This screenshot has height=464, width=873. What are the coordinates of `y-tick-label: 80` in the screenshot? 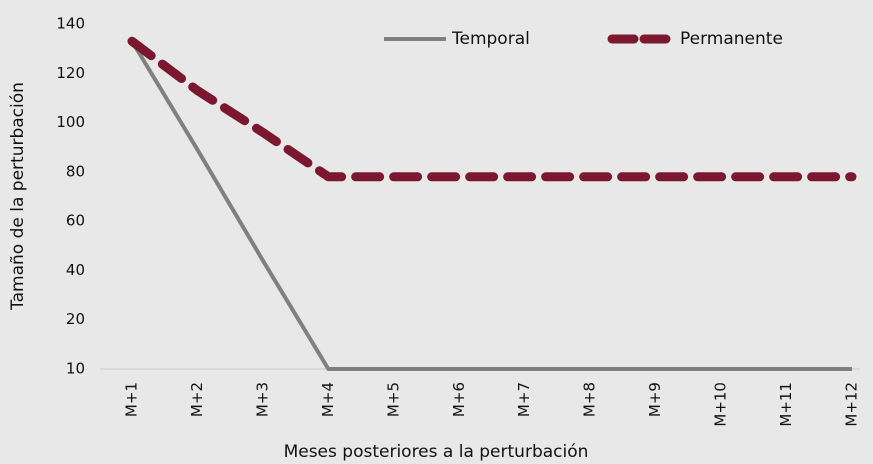 It's located at (75, 171).